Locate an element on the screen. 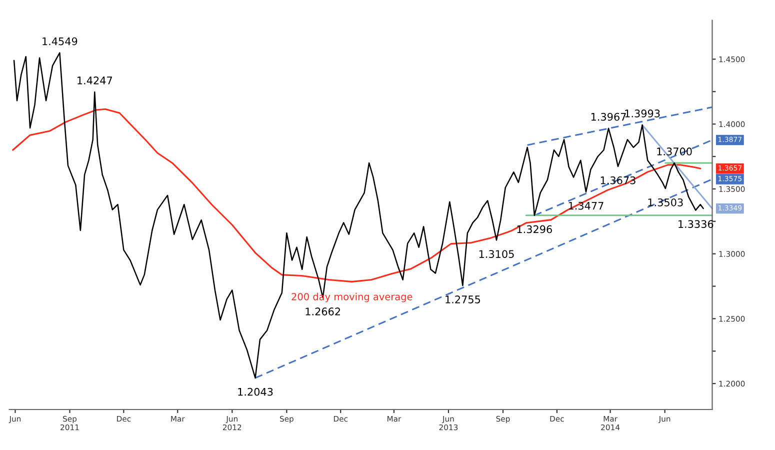  annotation: 1.3503 is located at coordinates (665, 202).